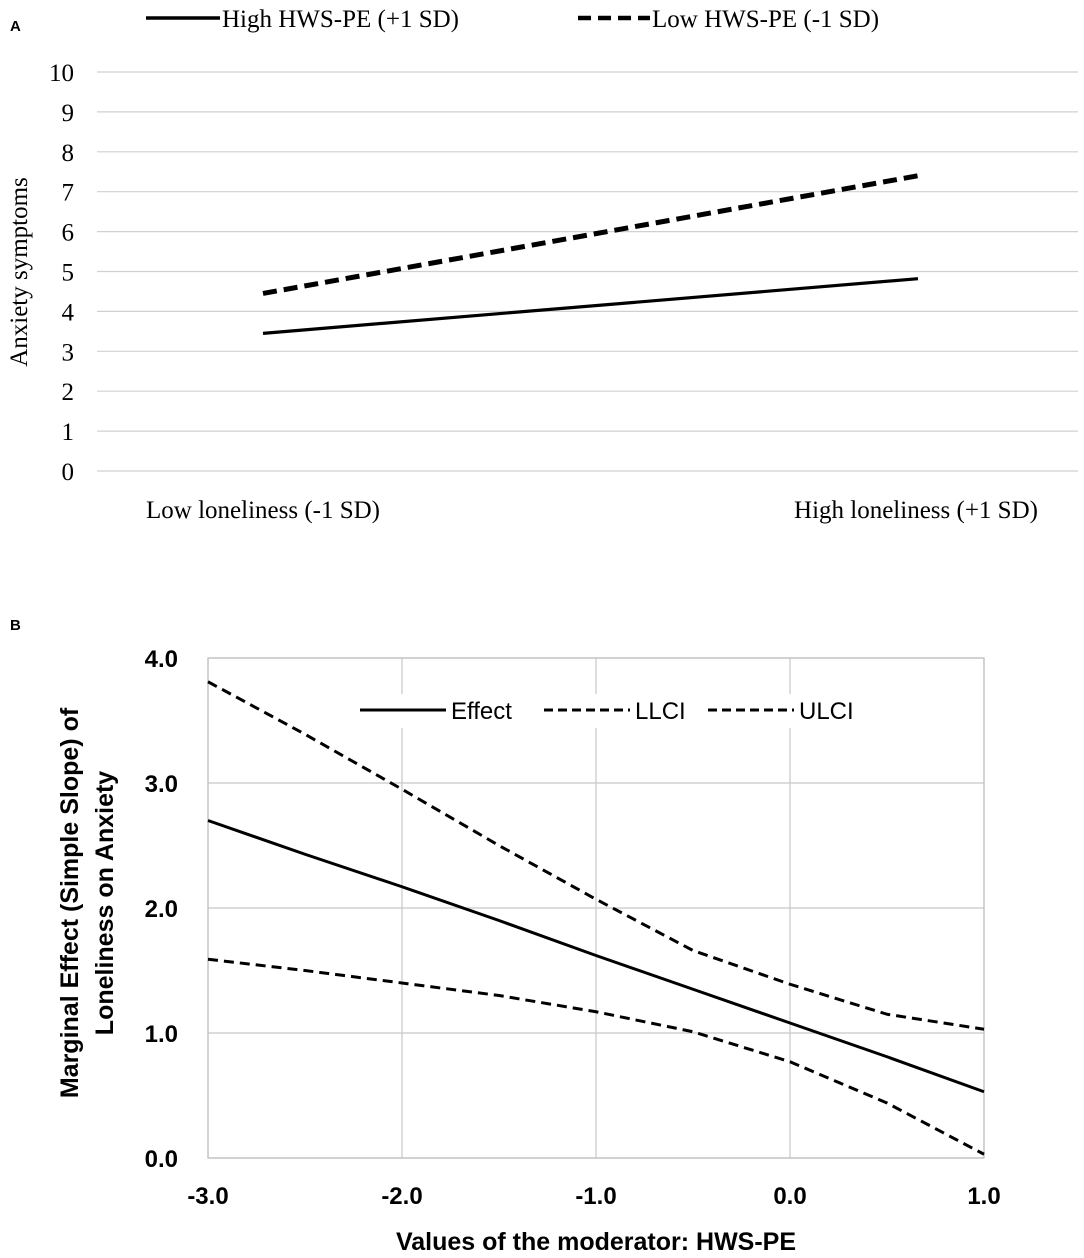  Describe the element at coordinates (512, 19) in the screenshot. I see `panel-a-legend: High HWS-PE (+1 SD) Low HWS-PE (-1 SD)` at that location.